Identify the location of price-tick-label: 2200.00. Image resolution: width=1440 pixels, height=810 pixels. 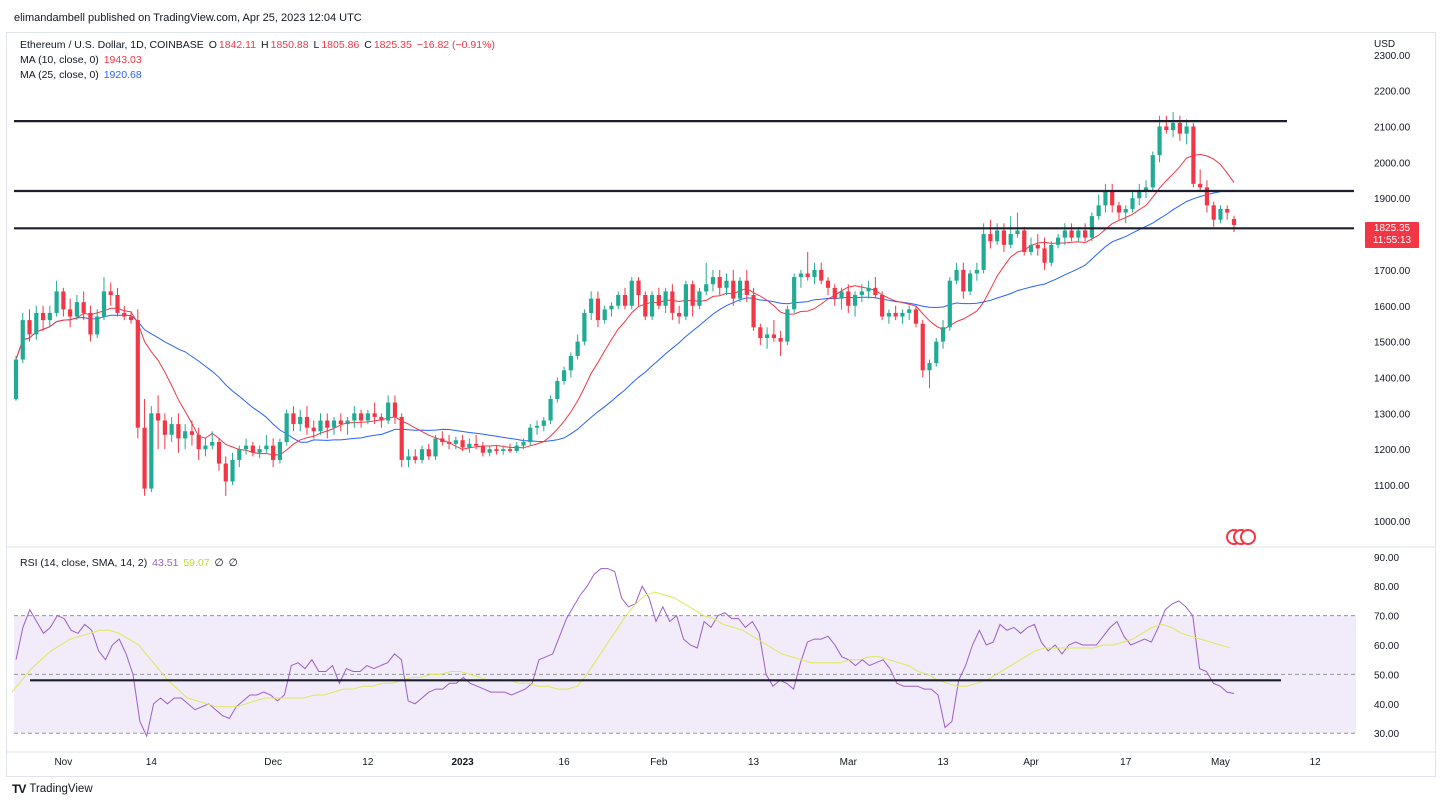
(1392, 92).